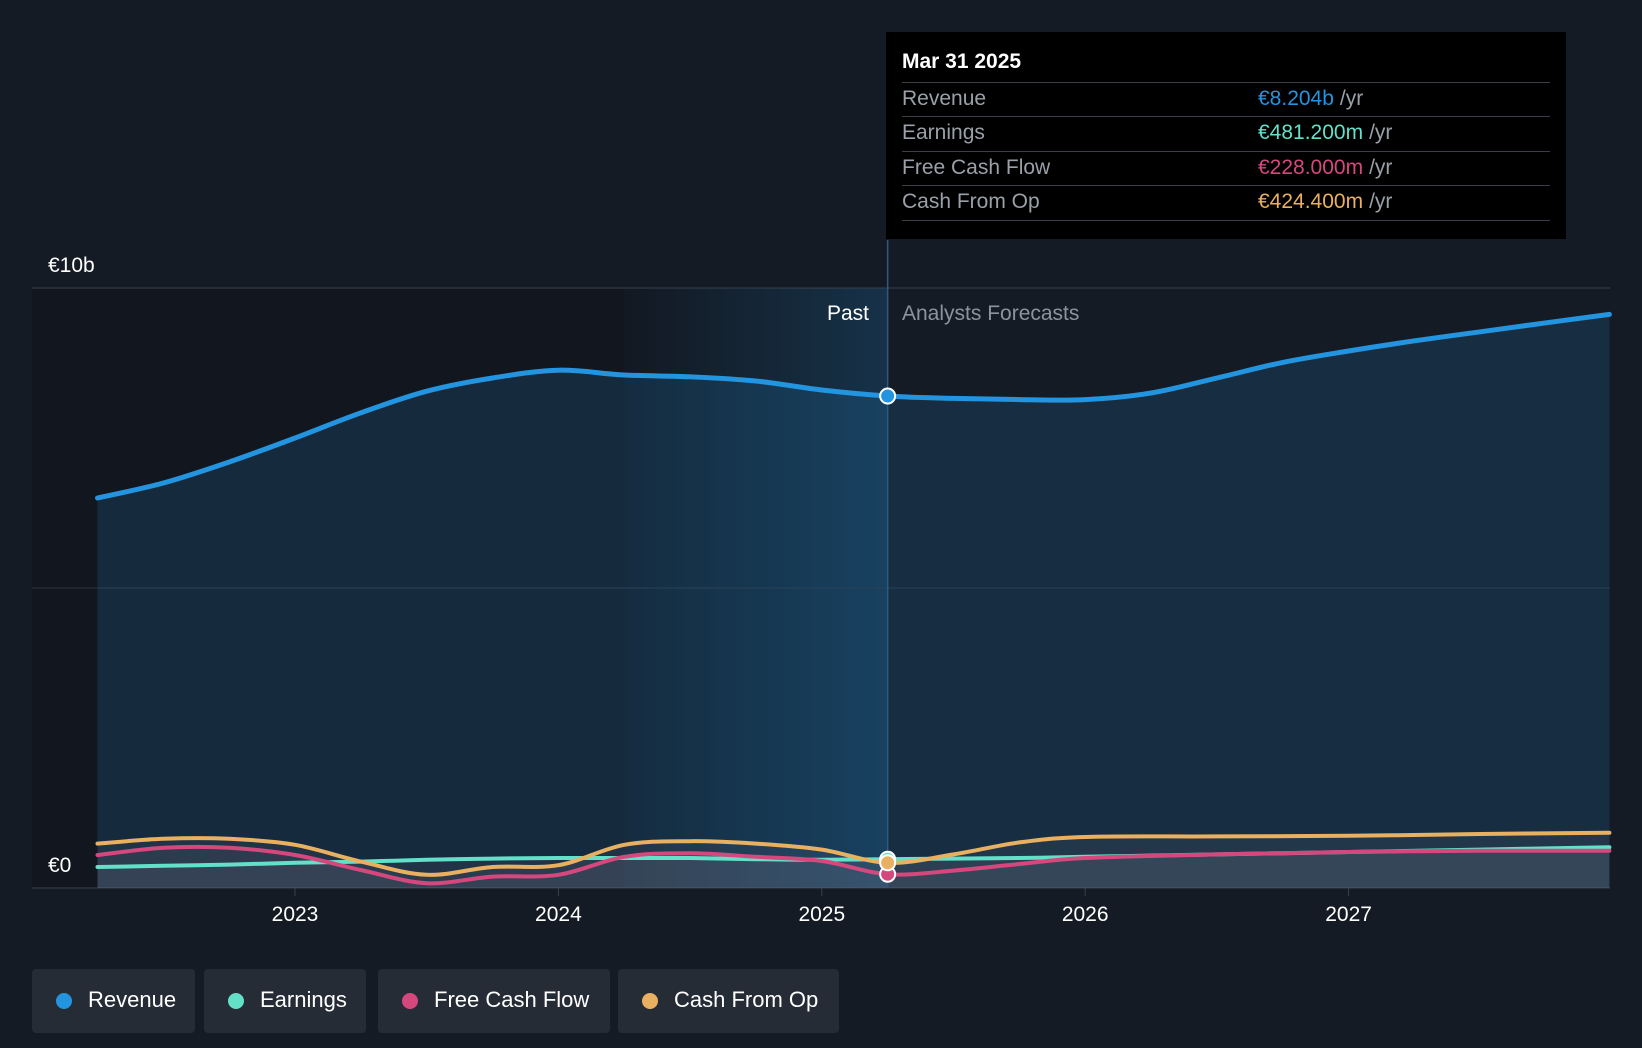 This screenshot has width=1642, height=1048. Describe the element at coordinates (236, 1001) in the screenshot. I see `earnings-dot-icon` at that location.